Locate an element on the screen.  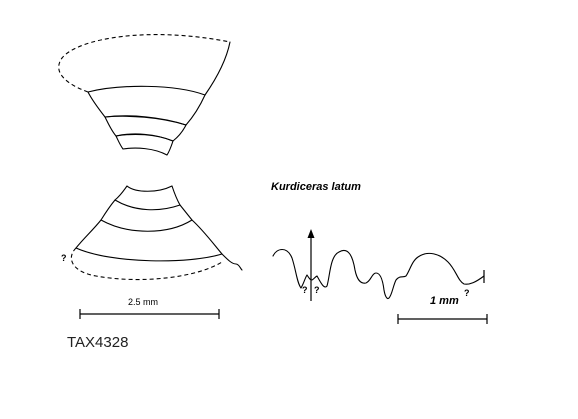
species-name: Kurdiceras latum is located at coordinates (316, 187).